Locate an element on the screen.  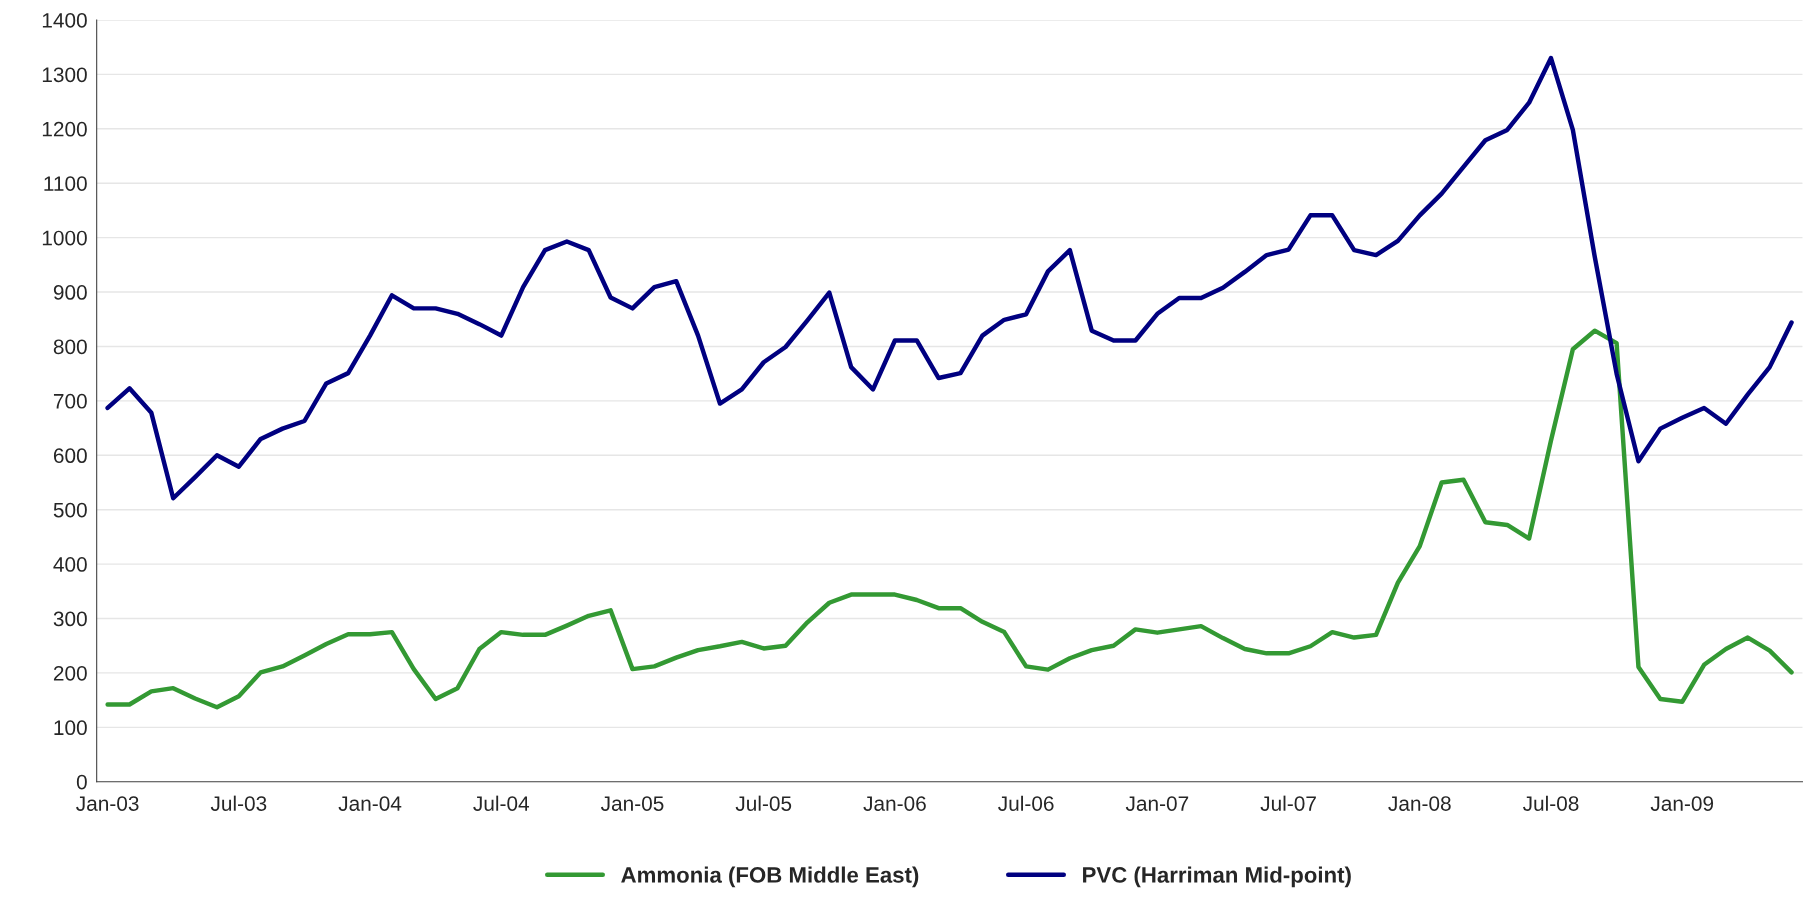
y-tick-label: 1100 is located at coordinates (65, 183).